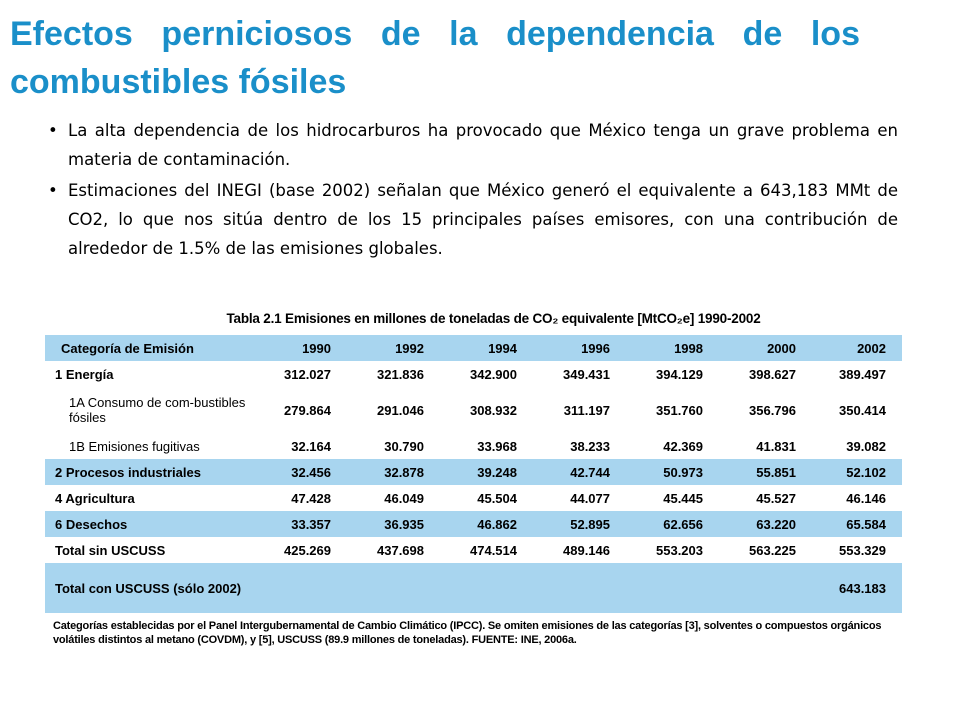 This screenshot has height=720, width=960. What do you see at coordinates (683, 446) in the screenshot?
I see `table-cell: 42.369` at bounding box center [683, 446].